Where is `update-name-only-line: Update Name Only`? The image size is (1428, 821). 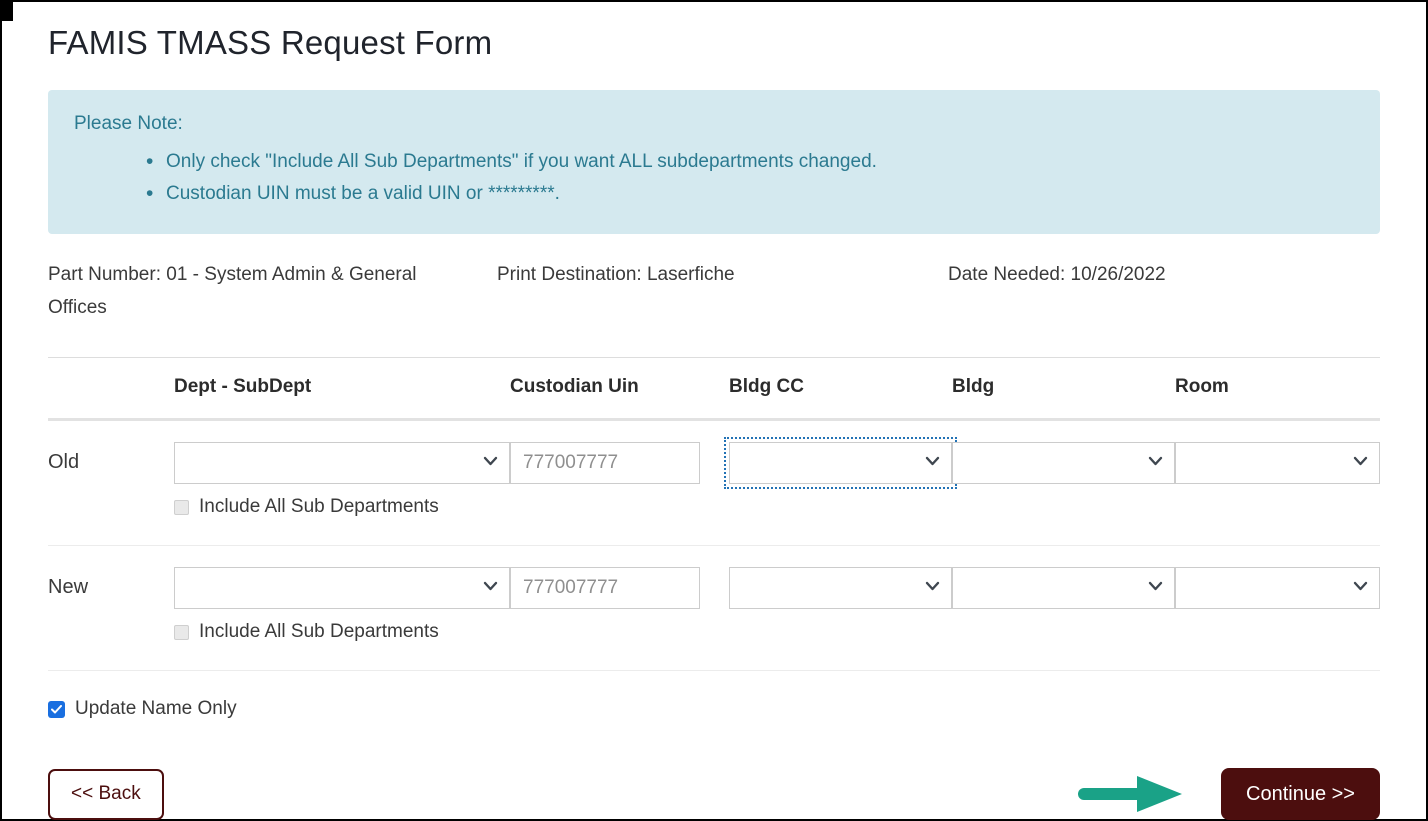
update-name-only-line: Update Name Only is located at coordinates (714, 709).